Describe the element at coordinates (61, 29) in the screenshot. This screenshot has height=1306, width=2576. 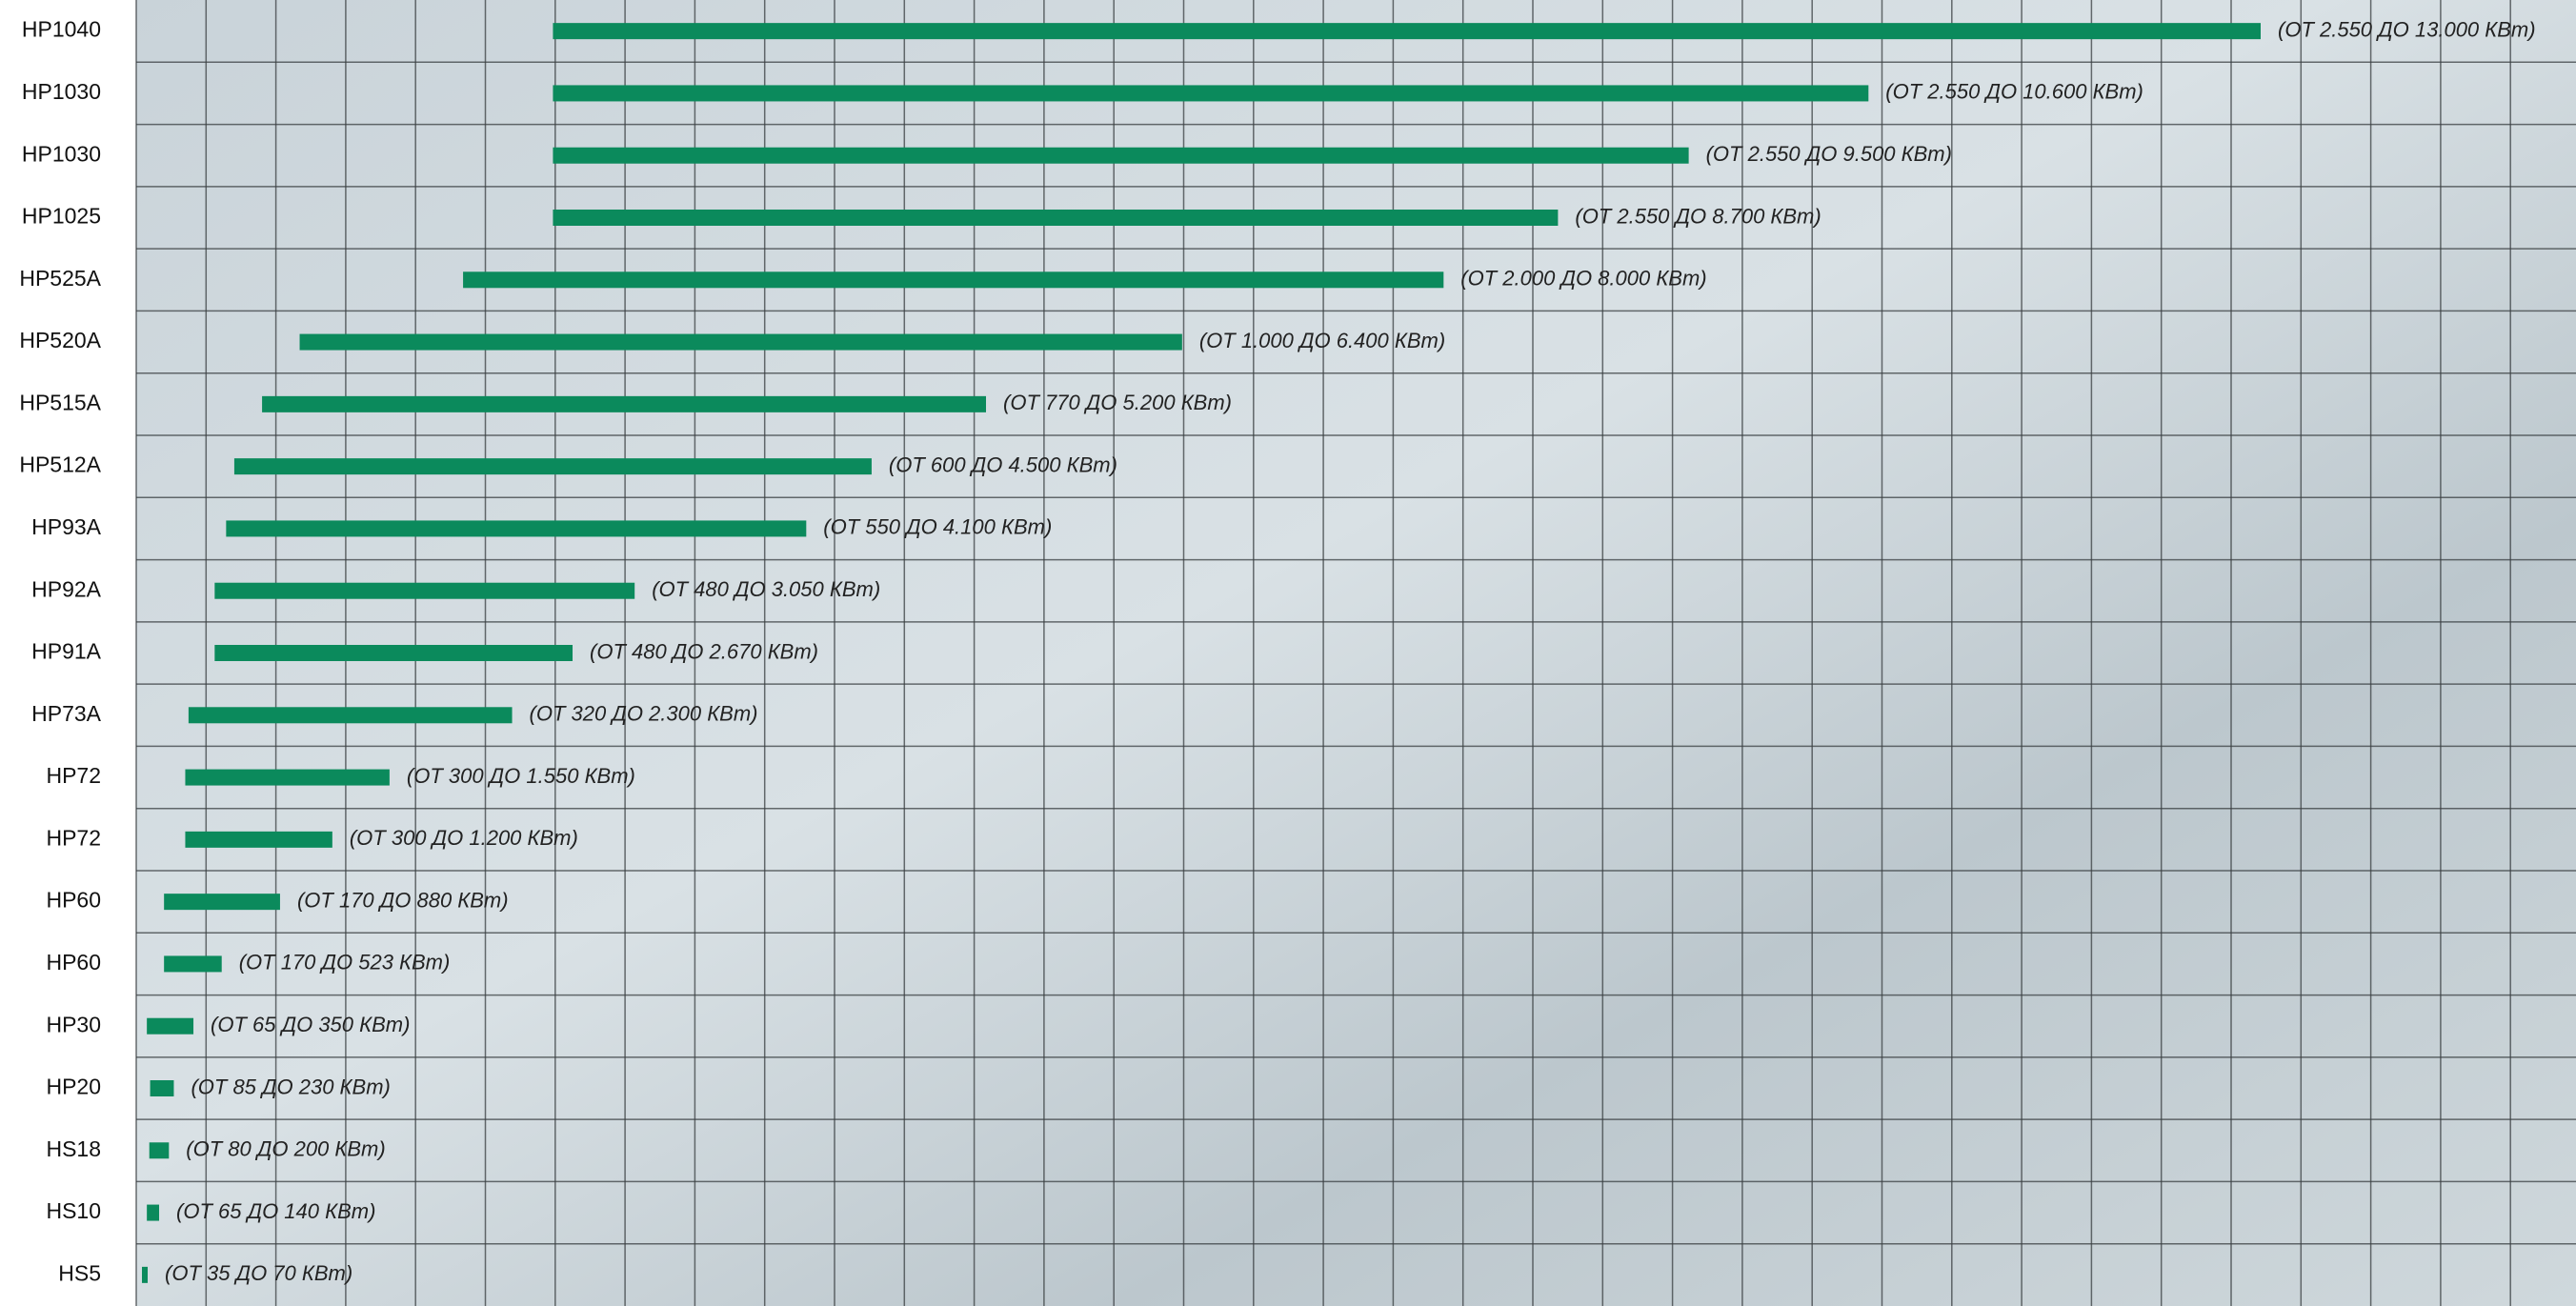
I see `category-label: HP1040` at that location.